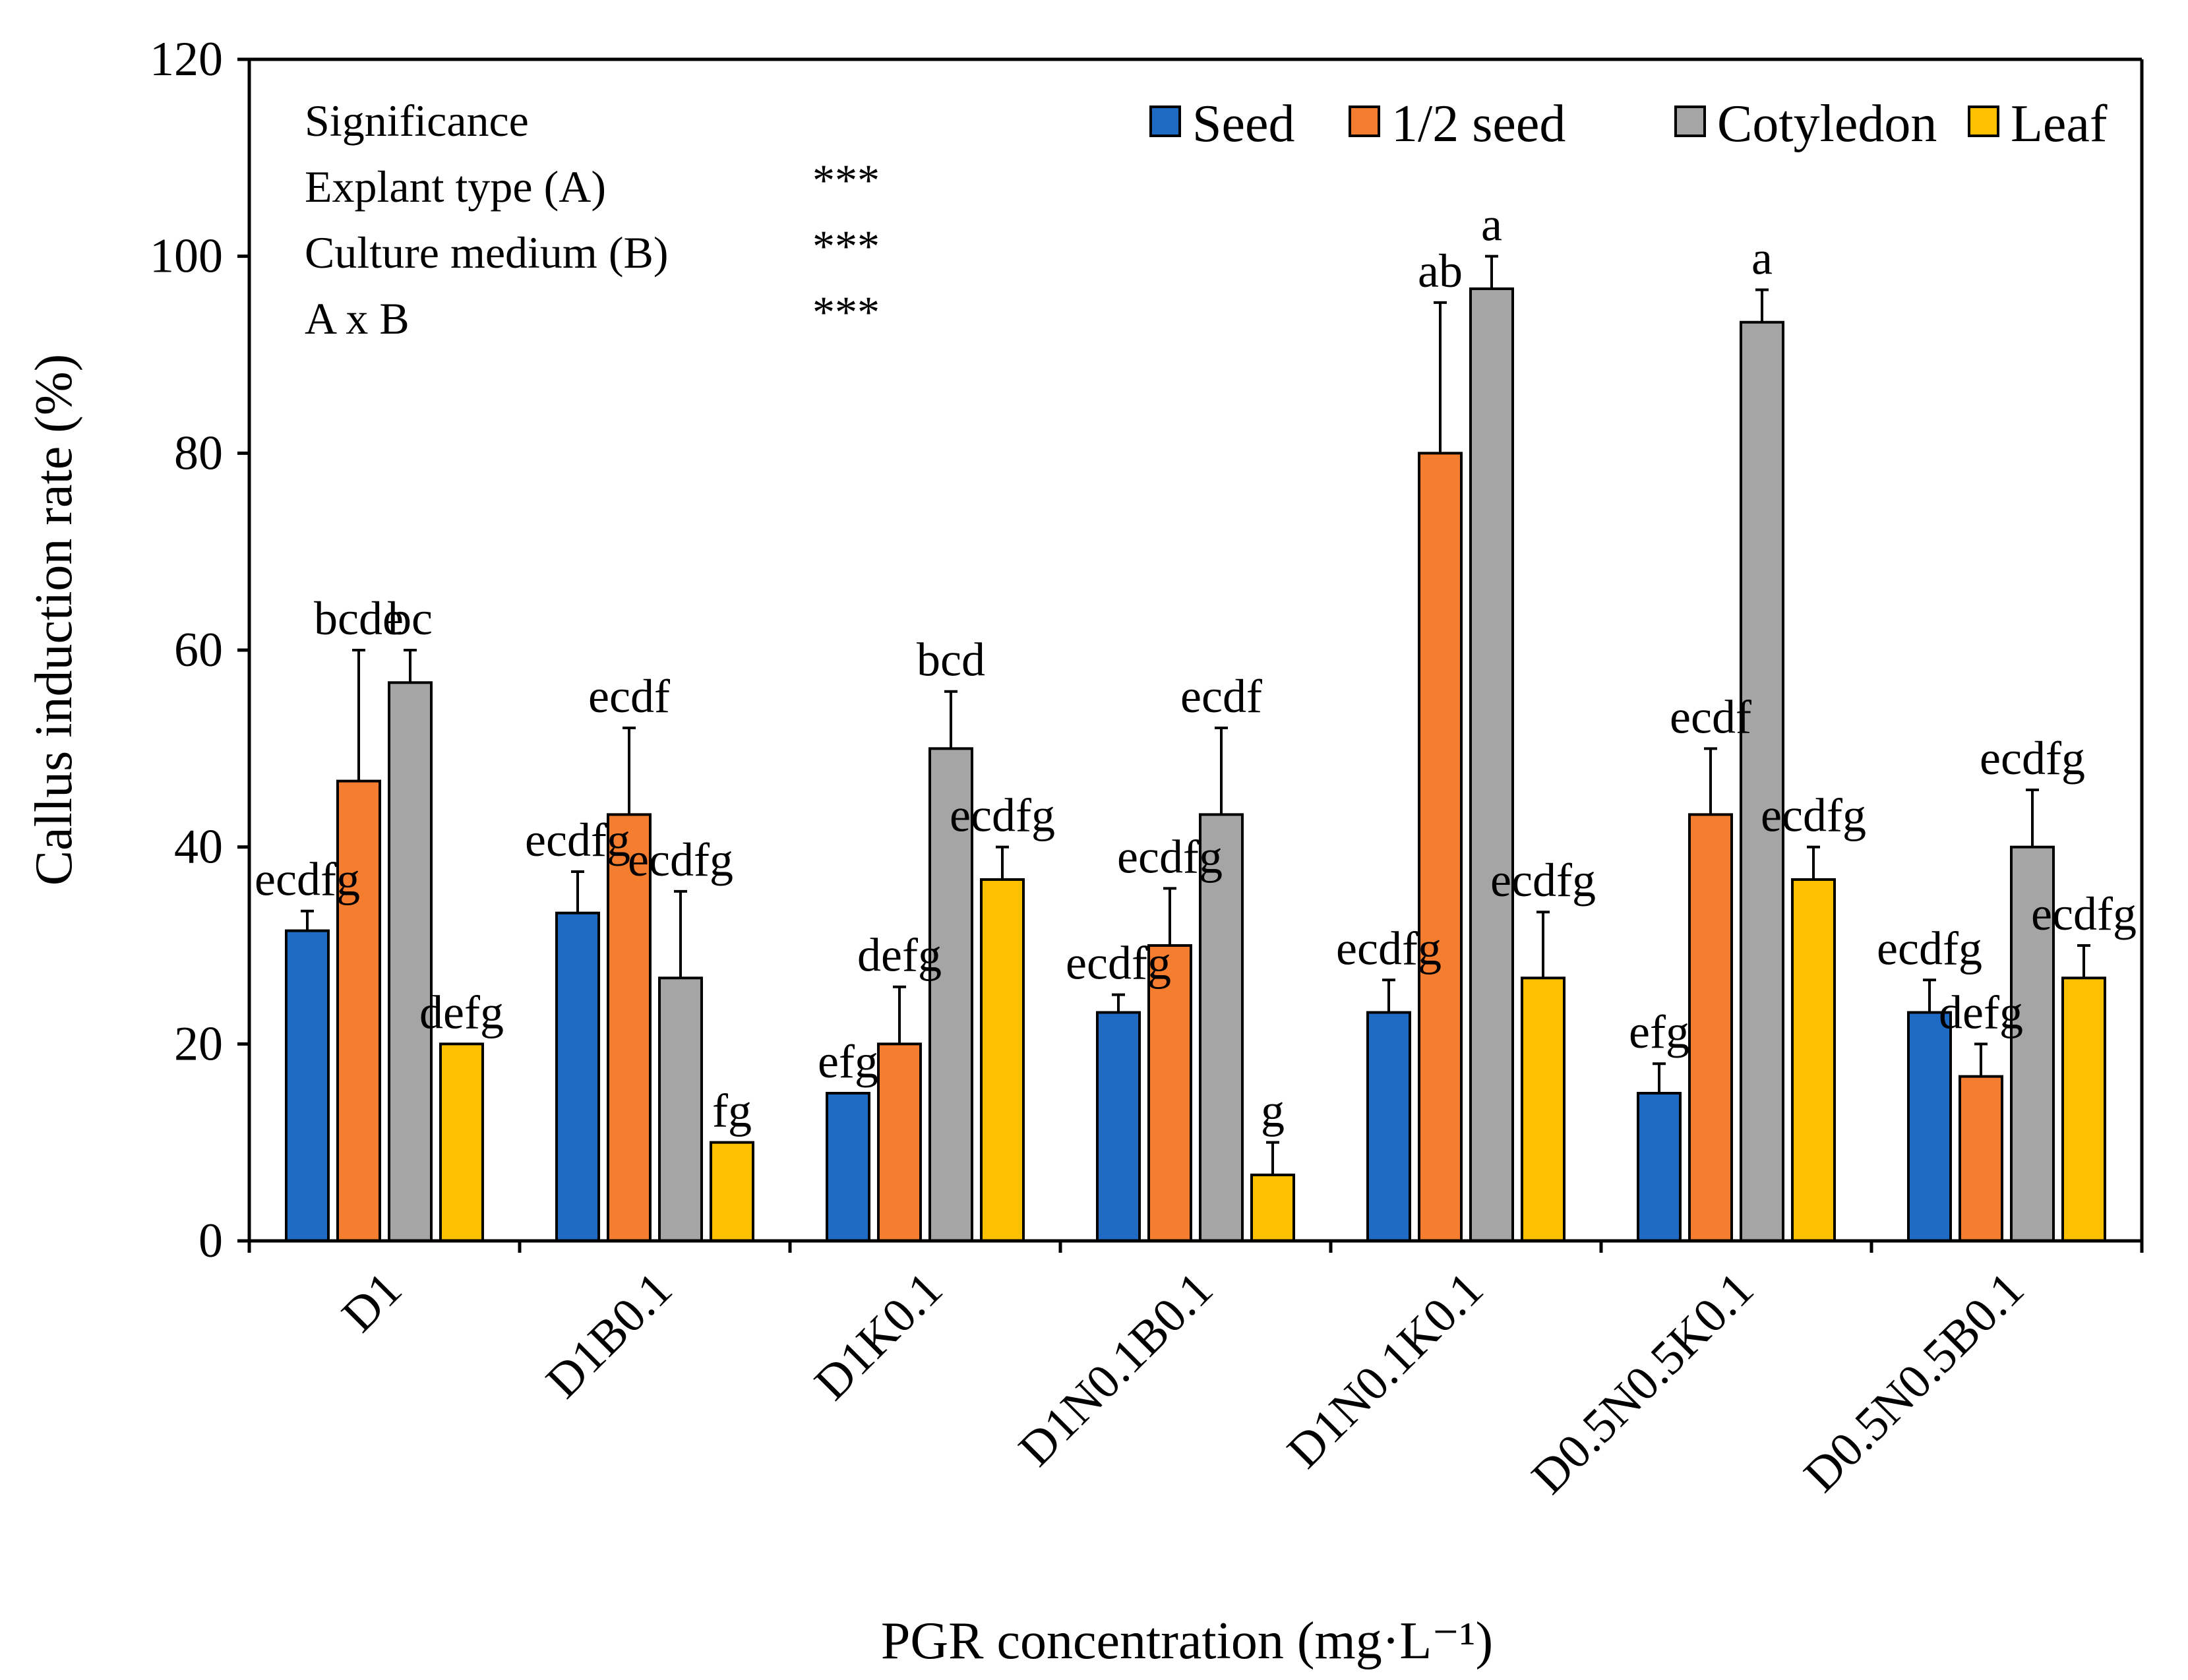  Describe the element at coordinates (1690, 121) in the screenshot. I see `legend-swatch-cotyledon` at that location.